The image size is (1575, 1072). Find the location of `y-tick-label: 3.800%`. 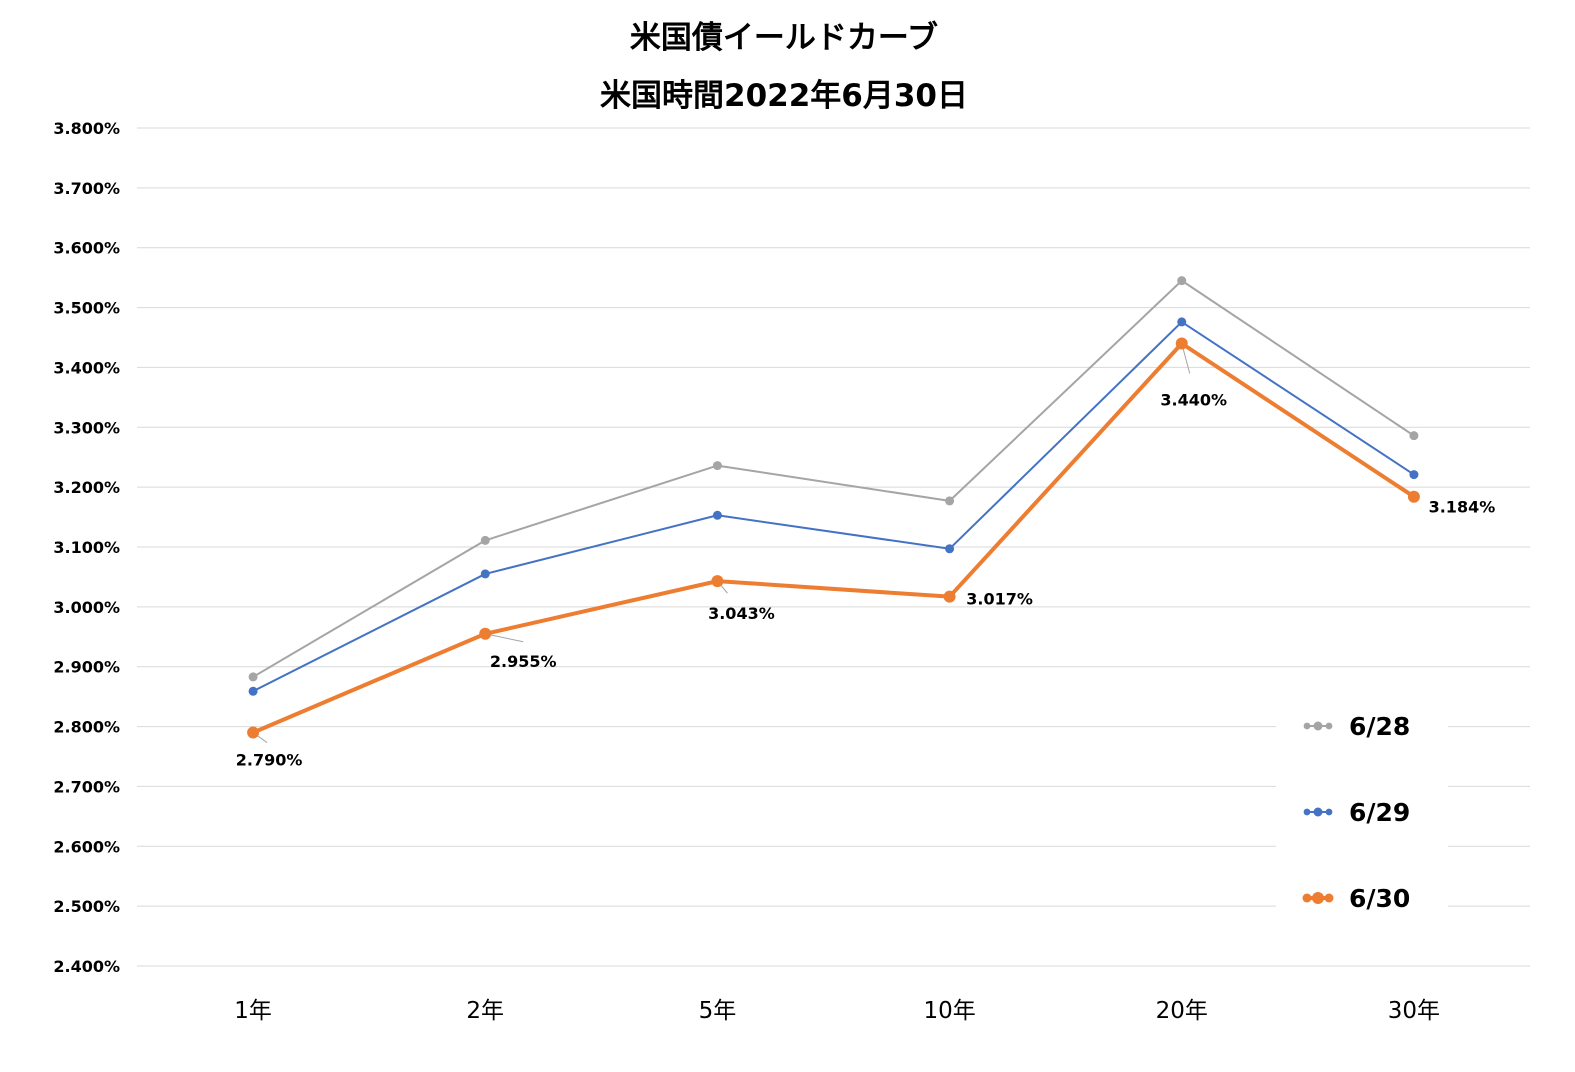

y-tick-label: 3.800% is located at coordinates (86, 128).